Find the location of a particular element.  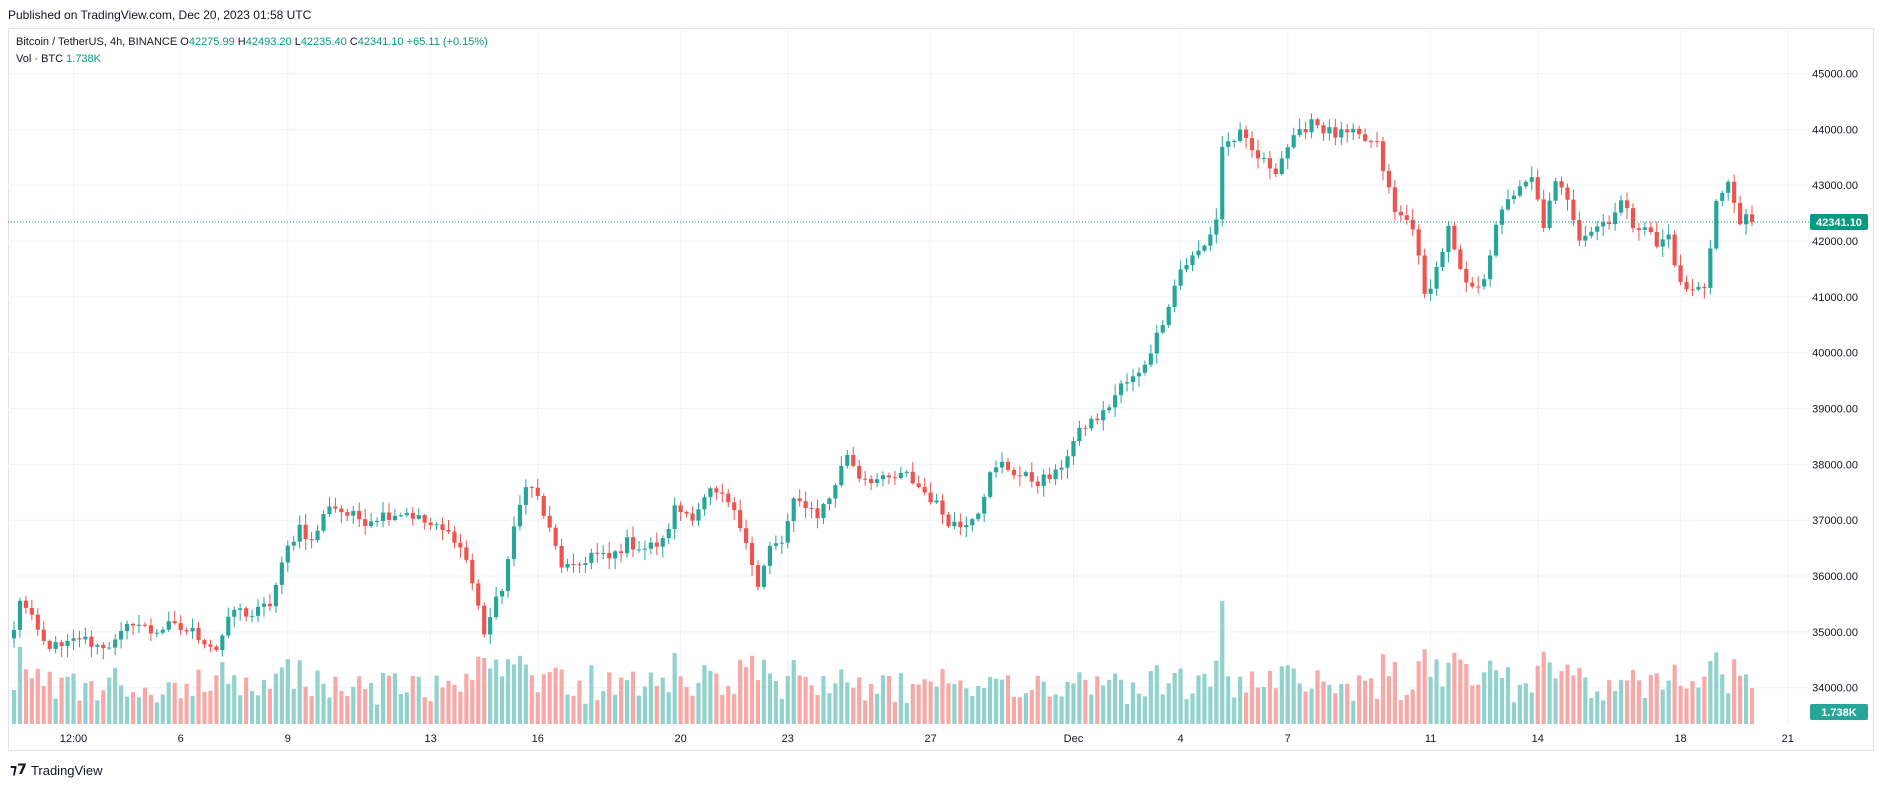

time-tick-label: 14 is located at coordinates (1538, 739).